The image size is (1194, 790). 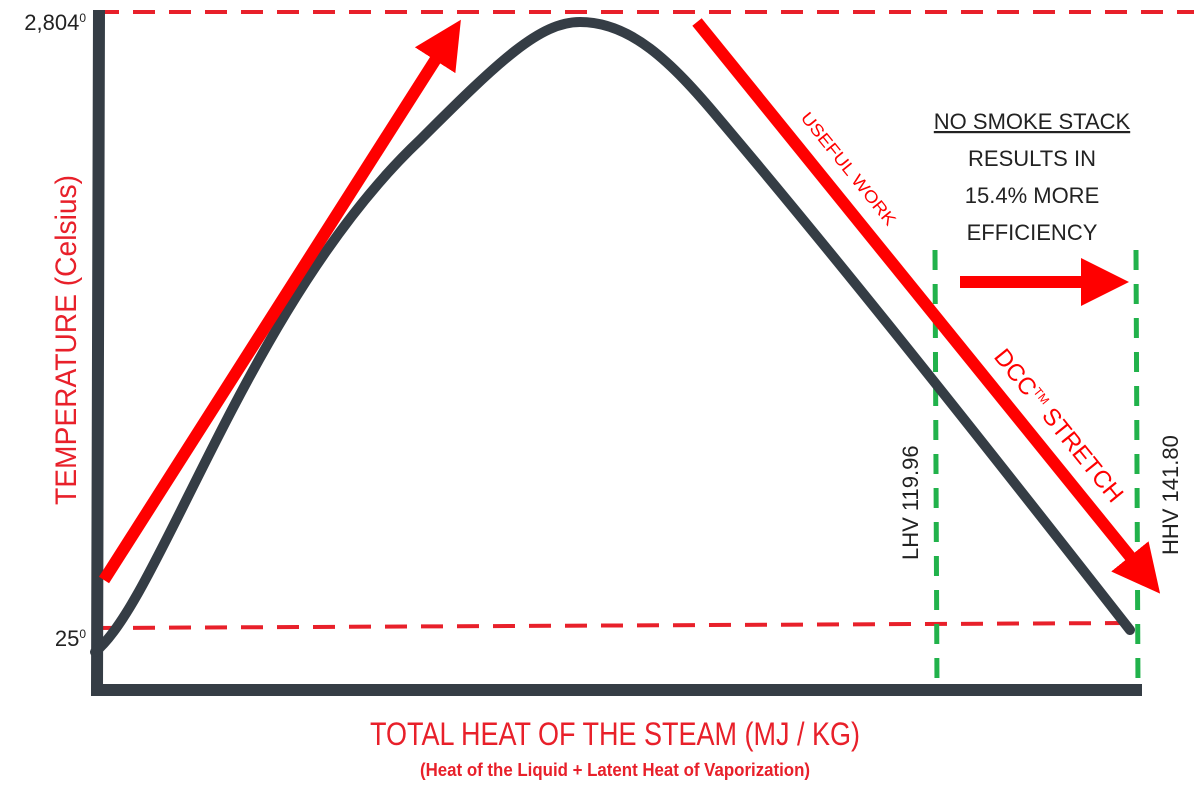 What do you see at coordinates (1032, 195) in the screenshot?
I see `note-line: 15.4% MORE` at bounding box center [1032, 195].